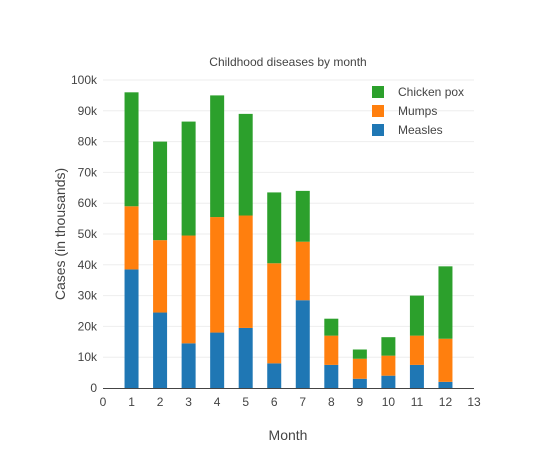 The image size is (560, 470). Describe the element at coordinates (103, 402) in the screenshot. I see `x-tick-label-0: 0` at that location.